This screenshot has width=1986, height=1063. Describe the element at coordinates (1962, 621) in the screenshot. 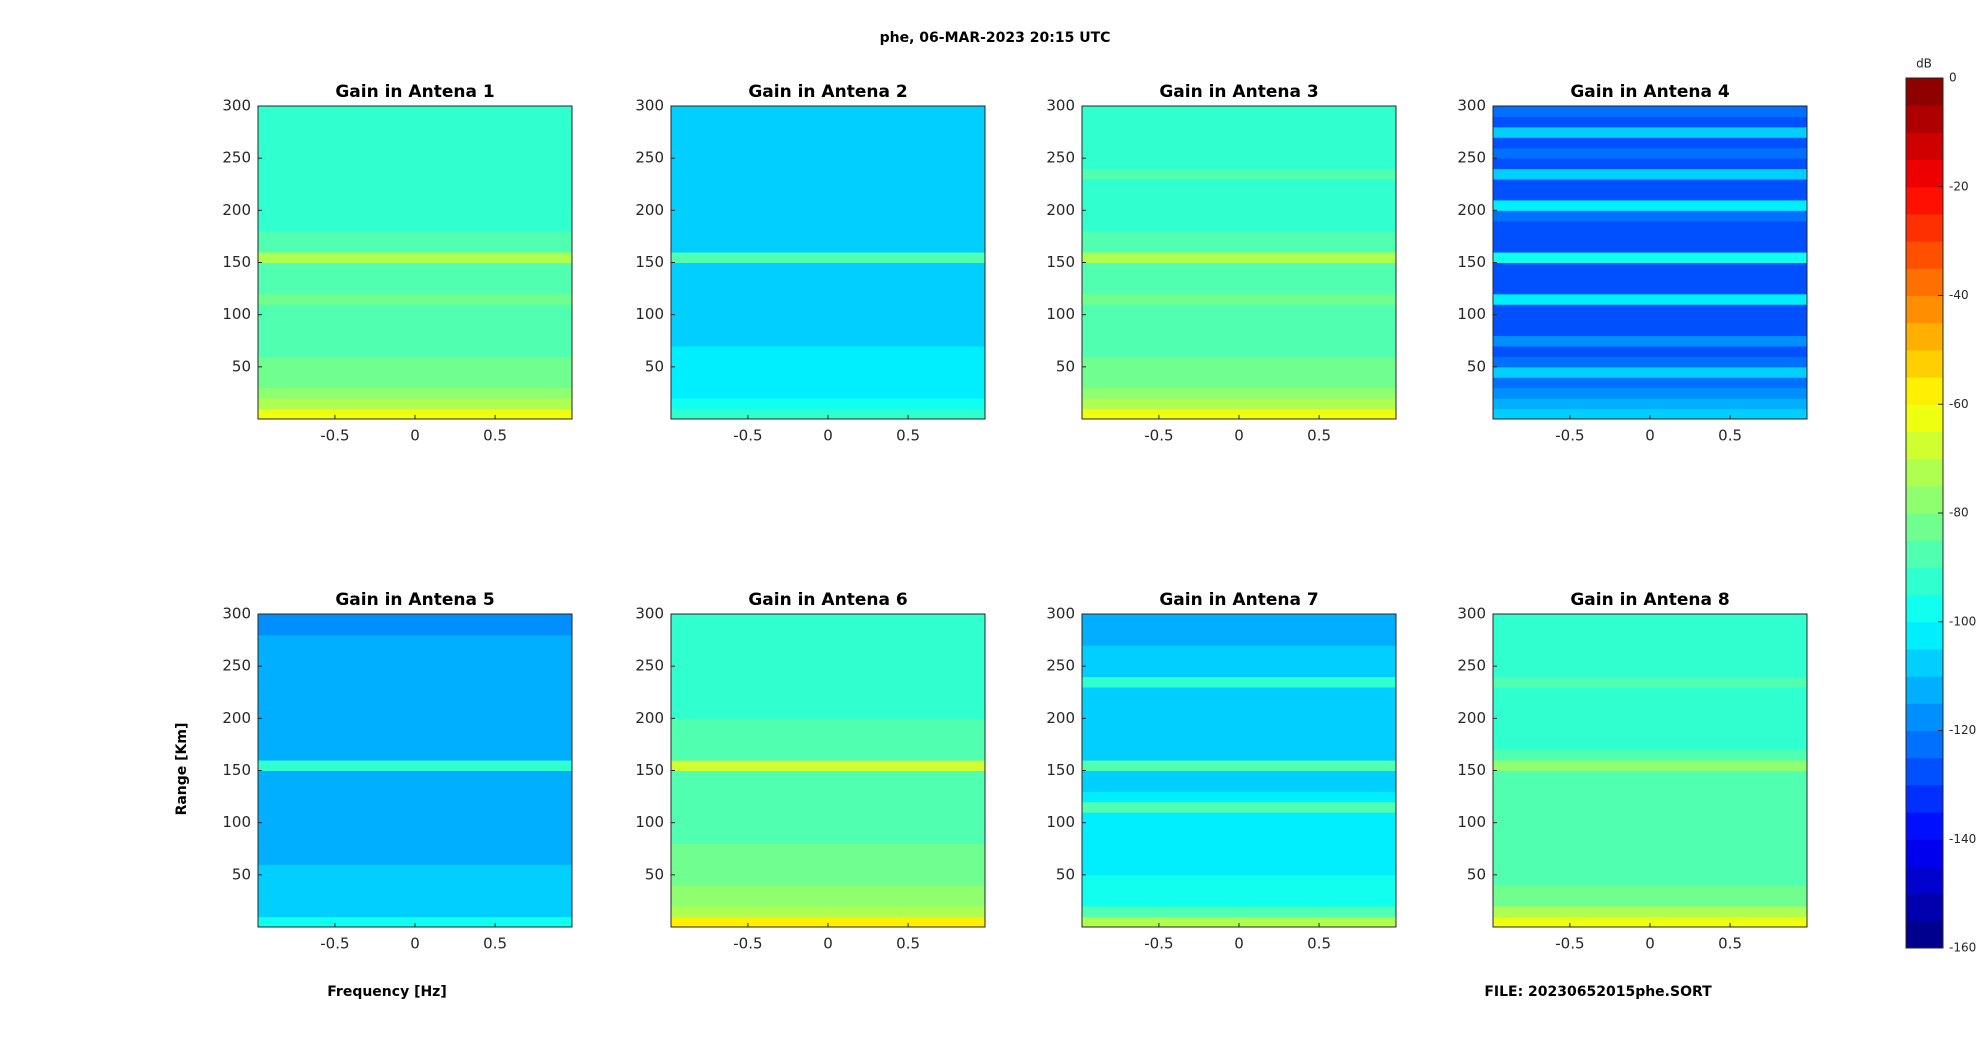

I see `colorbar-tick-label: -100` at that location.